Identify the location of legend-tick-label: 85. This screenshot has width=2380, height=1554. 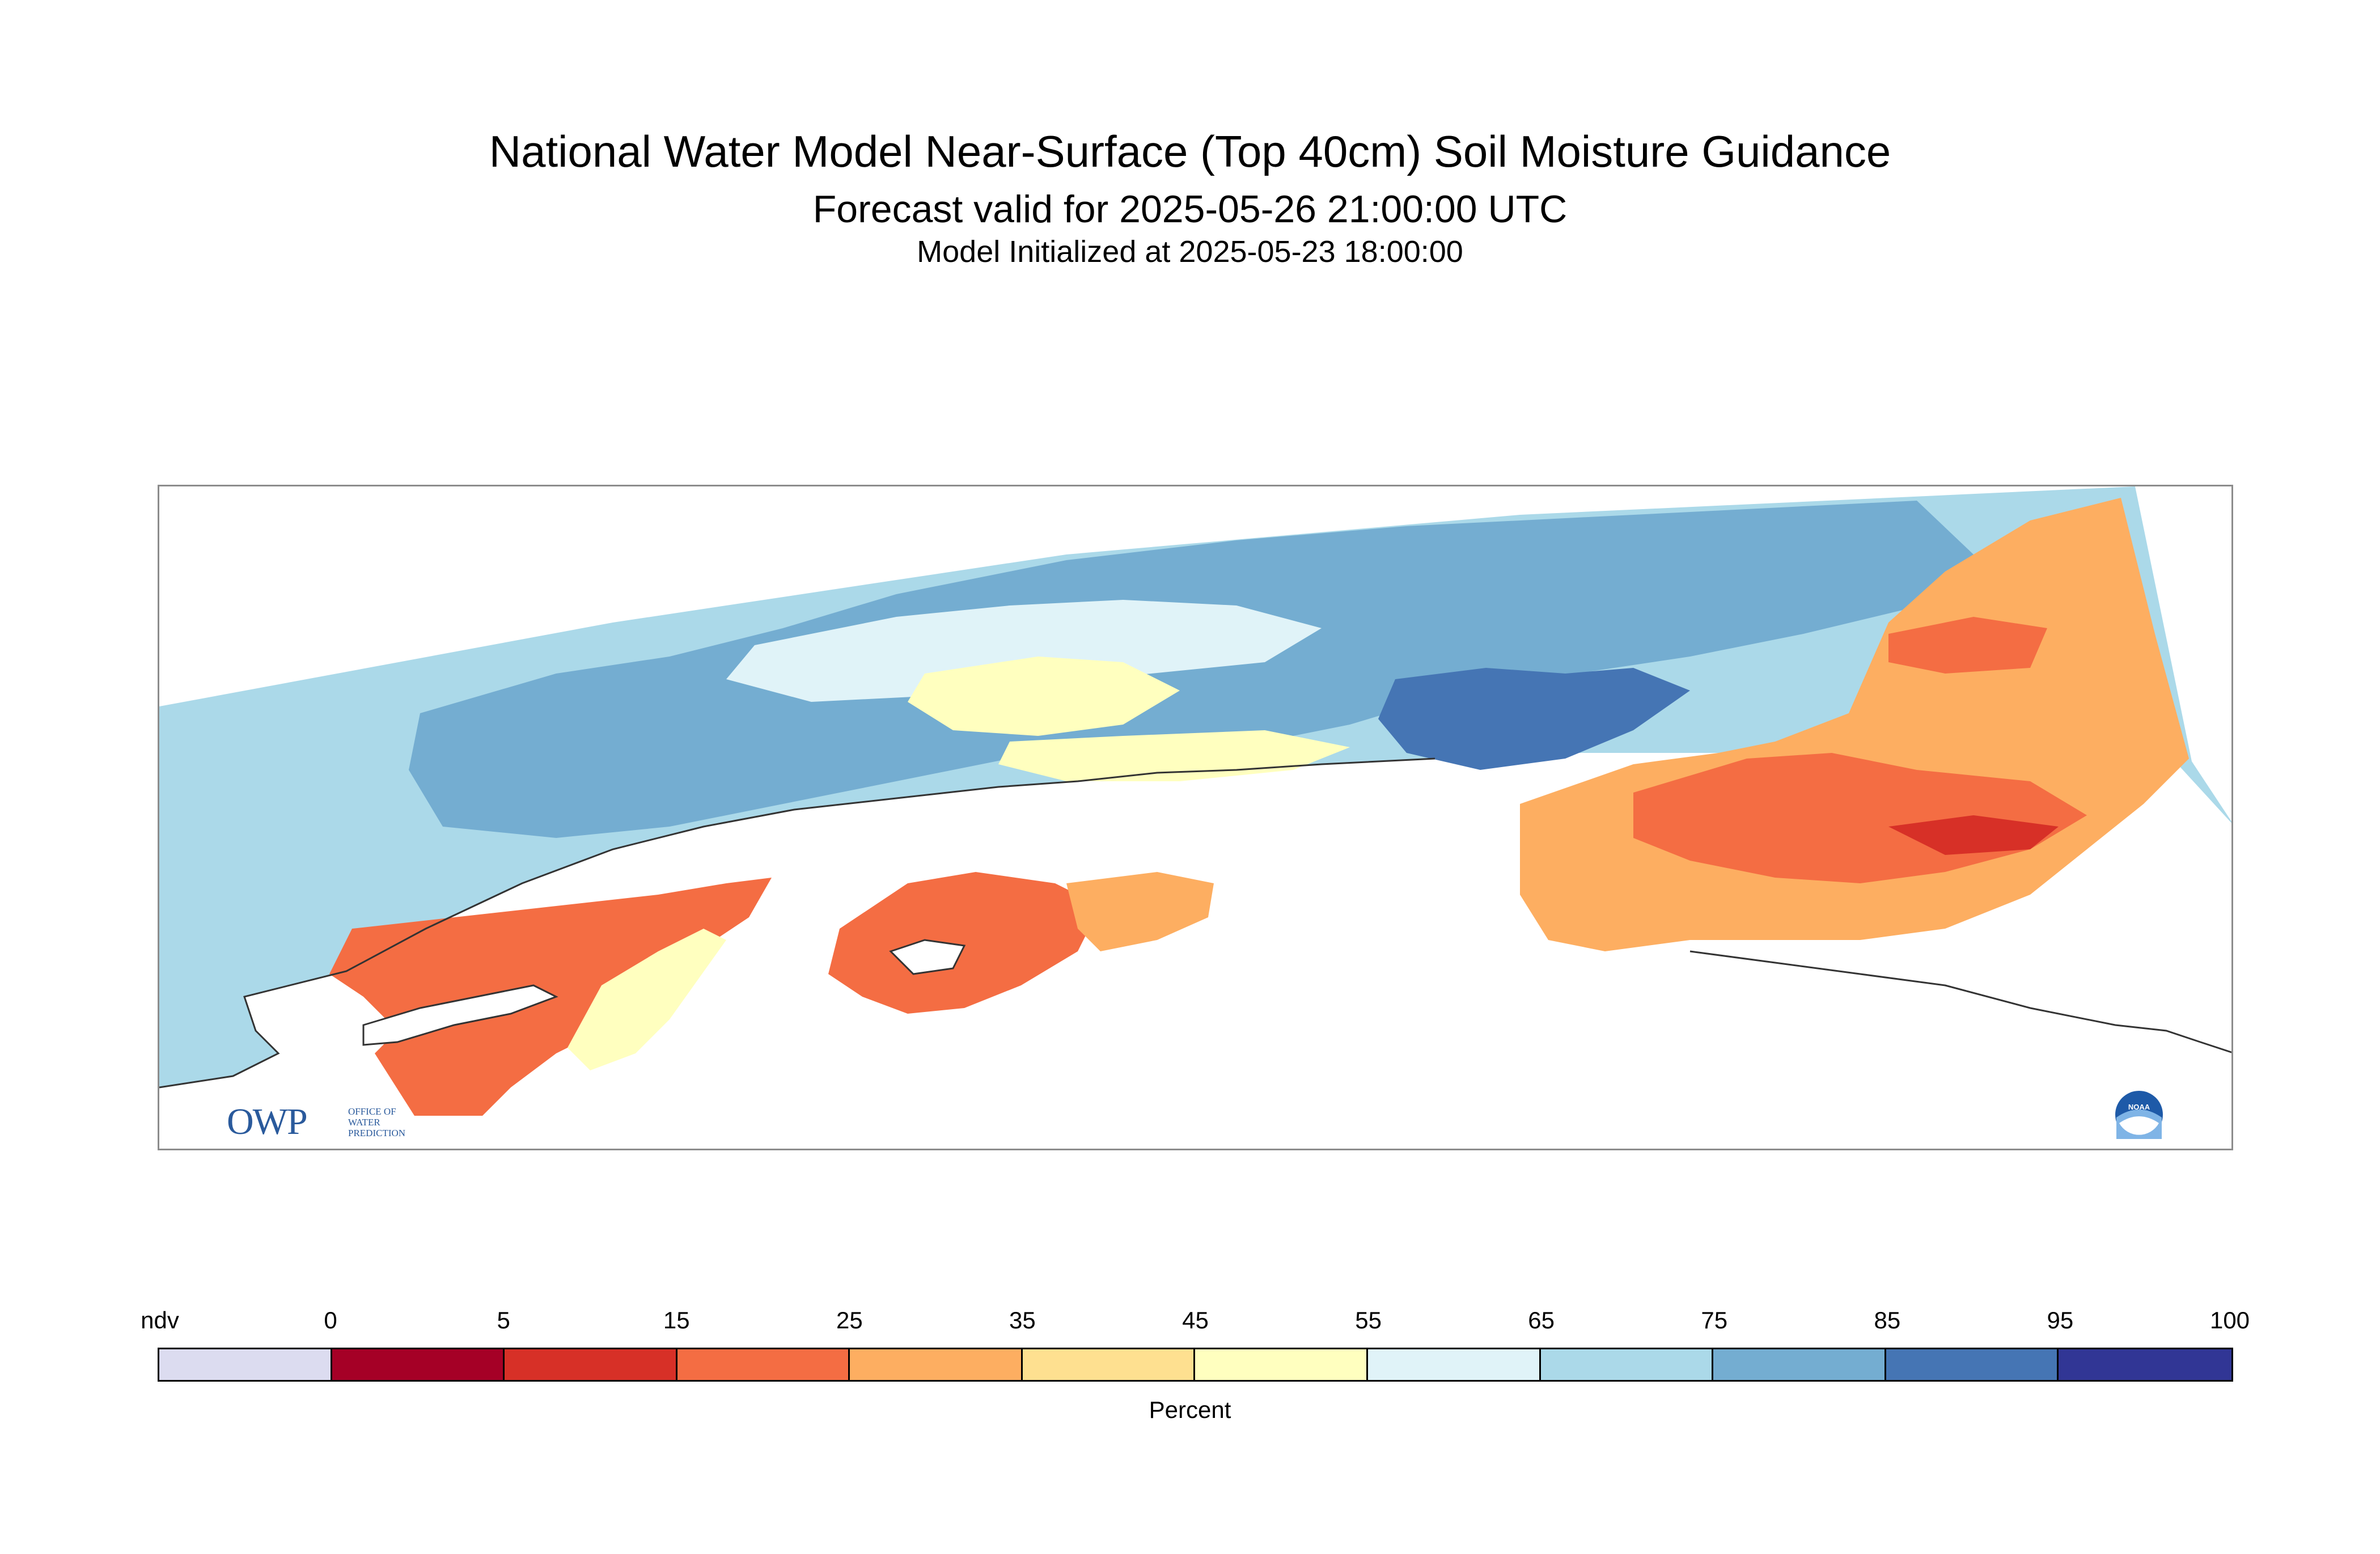
(1888, 1320).